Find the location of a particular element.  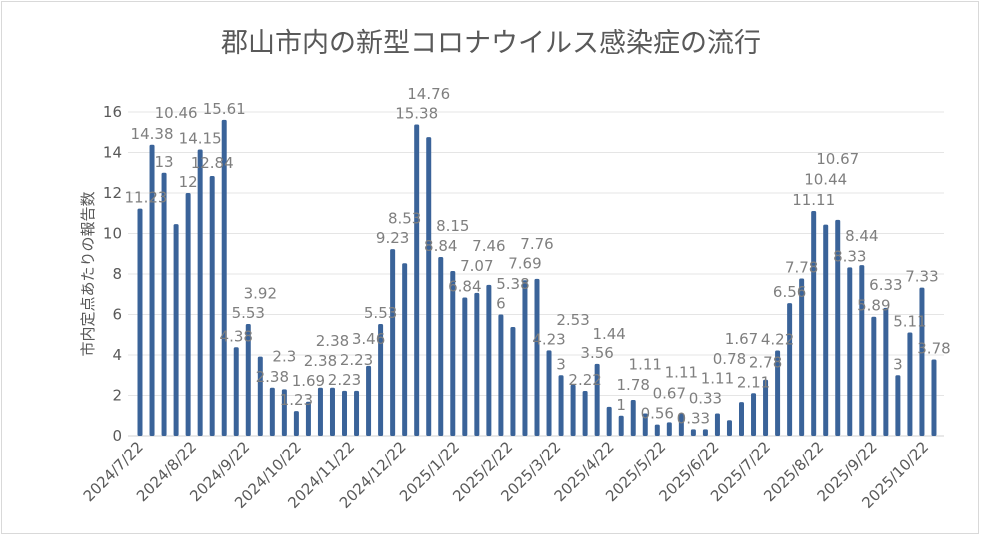

data-label: 3.78 is located at coordinates (933, 348).